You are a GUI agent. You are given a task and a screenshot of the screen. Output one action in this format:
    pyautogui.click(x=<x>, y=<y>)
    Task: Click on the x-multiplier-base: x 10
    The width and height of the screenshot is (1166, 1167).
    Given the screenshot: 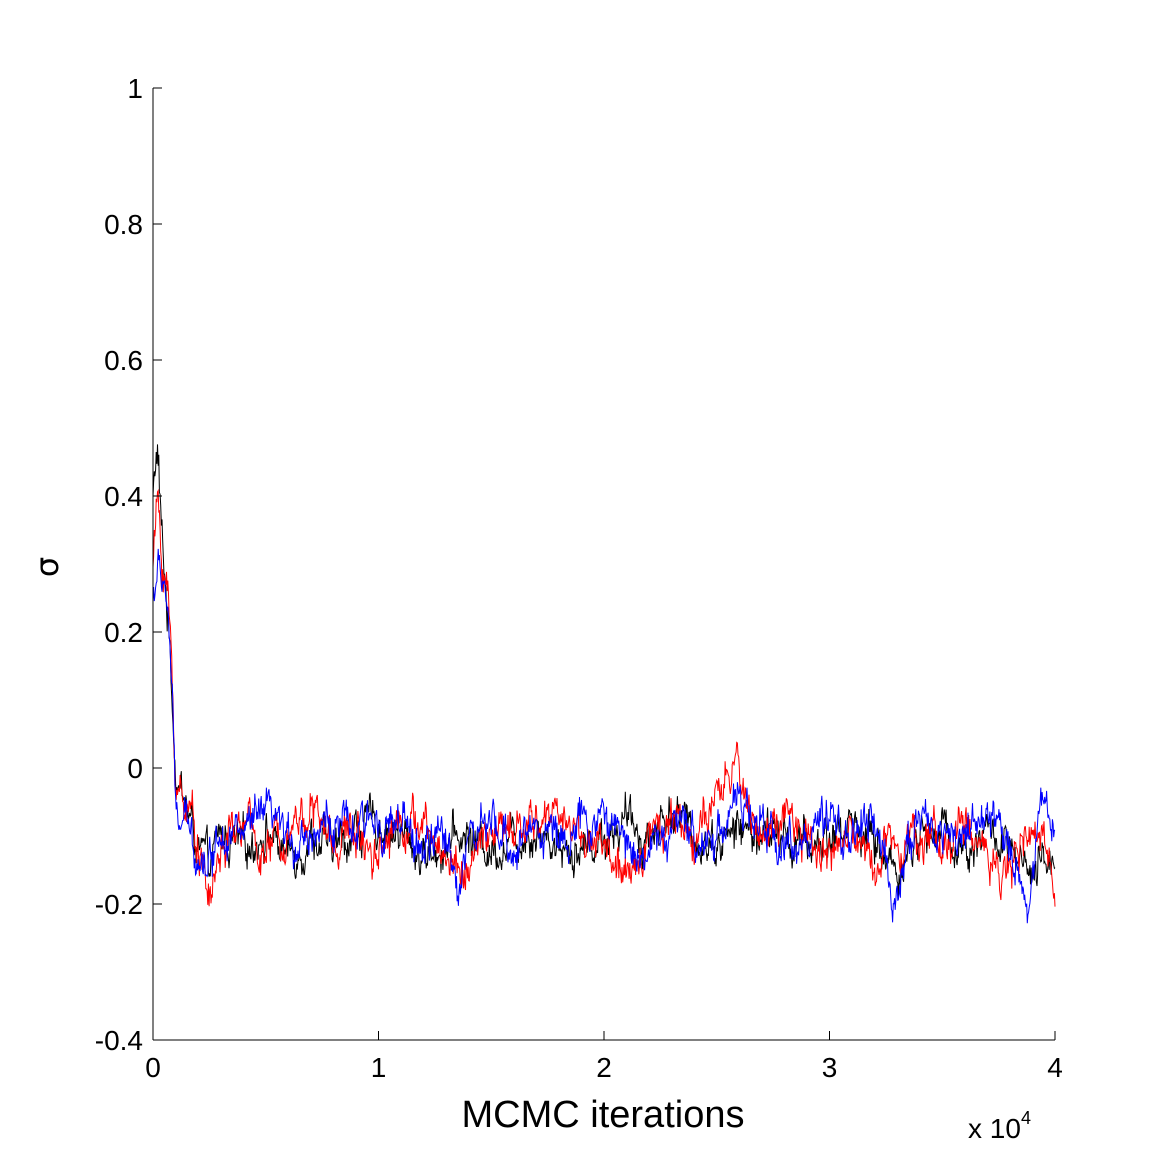 What is the action you would take?
    pyautogui.click(x=994, y=1128)
    